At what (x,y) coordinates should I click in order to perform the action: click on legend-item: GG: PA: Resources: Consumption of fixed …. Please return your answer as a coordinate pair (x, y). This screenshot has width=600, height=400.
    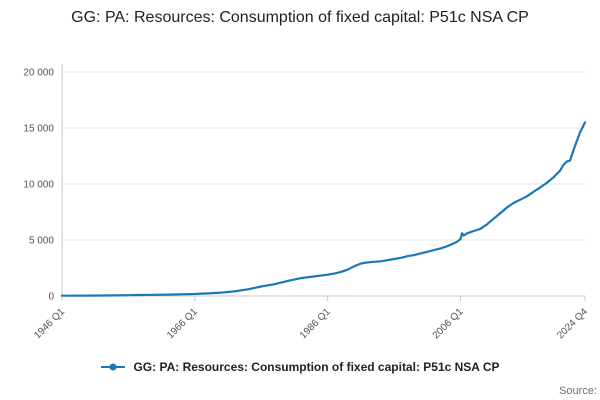
    Looking at the image, I should click on (300, 367).